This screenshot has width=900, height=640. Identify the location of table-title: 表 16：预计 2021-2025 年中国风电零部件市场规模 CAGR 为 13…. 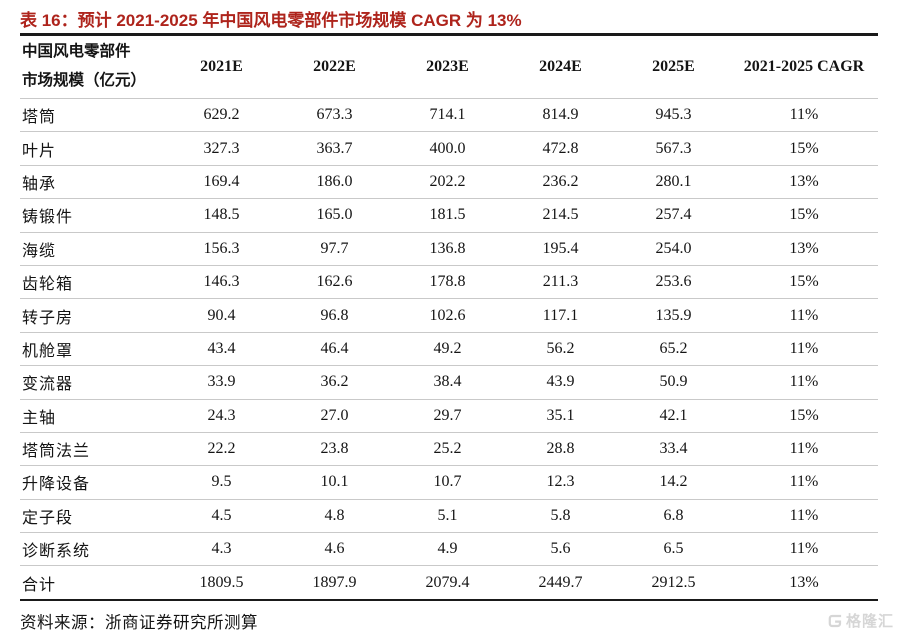
(271, 20).